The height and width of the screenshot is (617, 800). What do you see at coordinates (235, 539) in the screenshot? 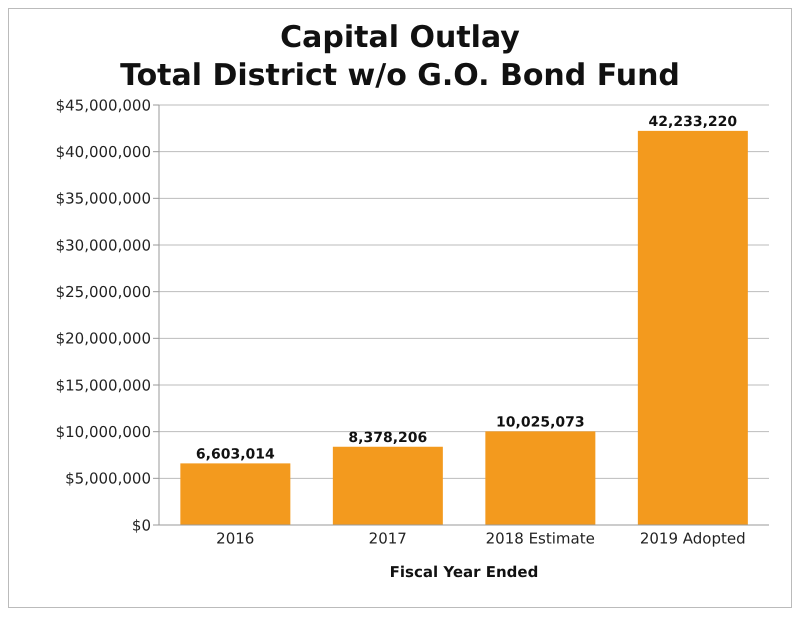
I see `x-tick-label: 2016` at bounding box center [235, 539].